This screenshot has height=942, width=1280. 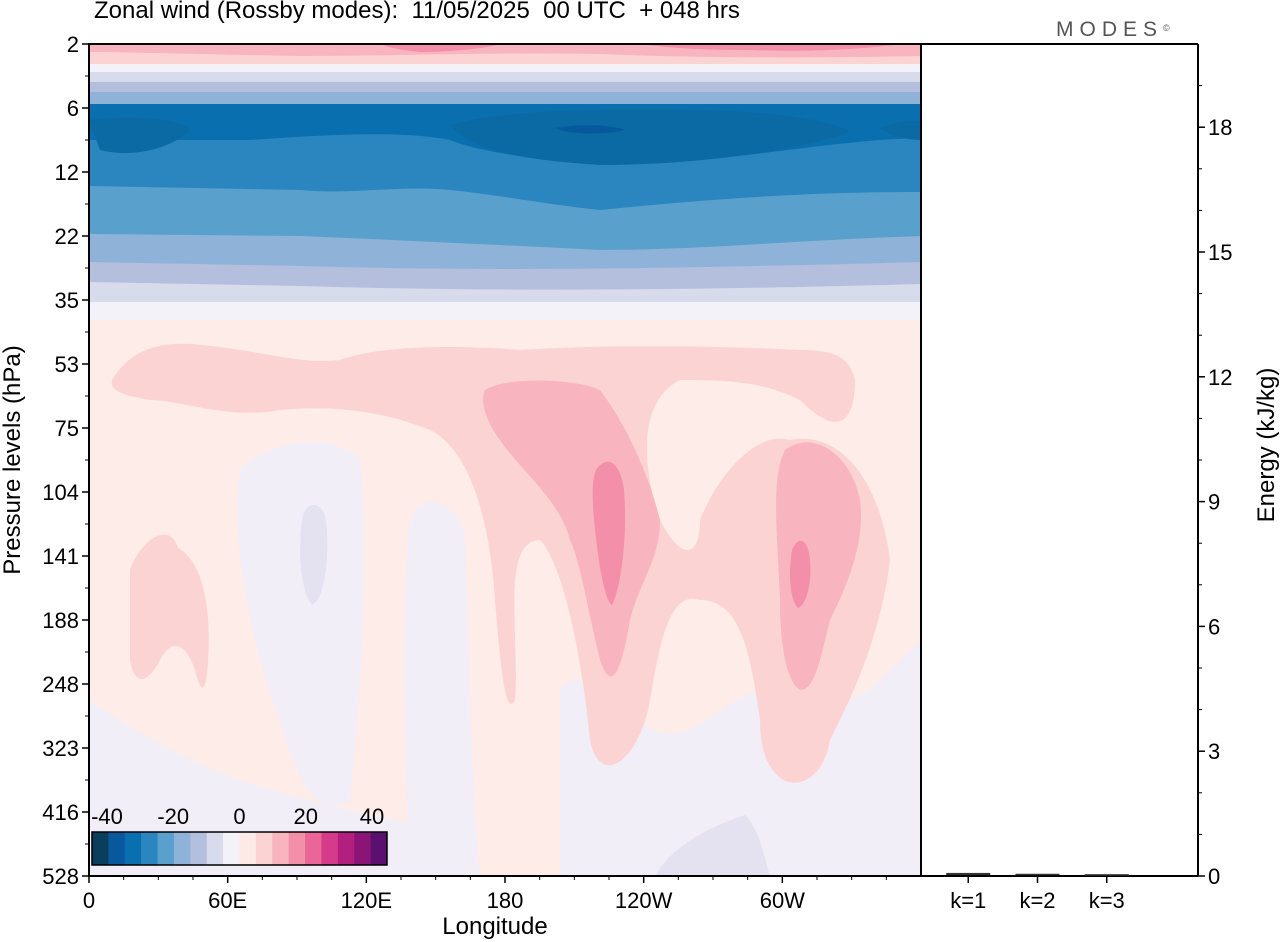 I want to click on band-zero, so click(x=505, y=67).